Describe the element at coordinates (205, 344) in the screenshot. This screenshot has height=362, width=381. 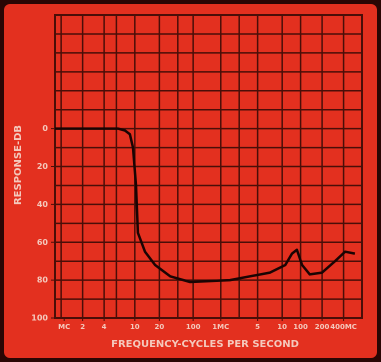
I see `x-axis-title: FREQUENCY-CYCLES PER SECOND` at that location.